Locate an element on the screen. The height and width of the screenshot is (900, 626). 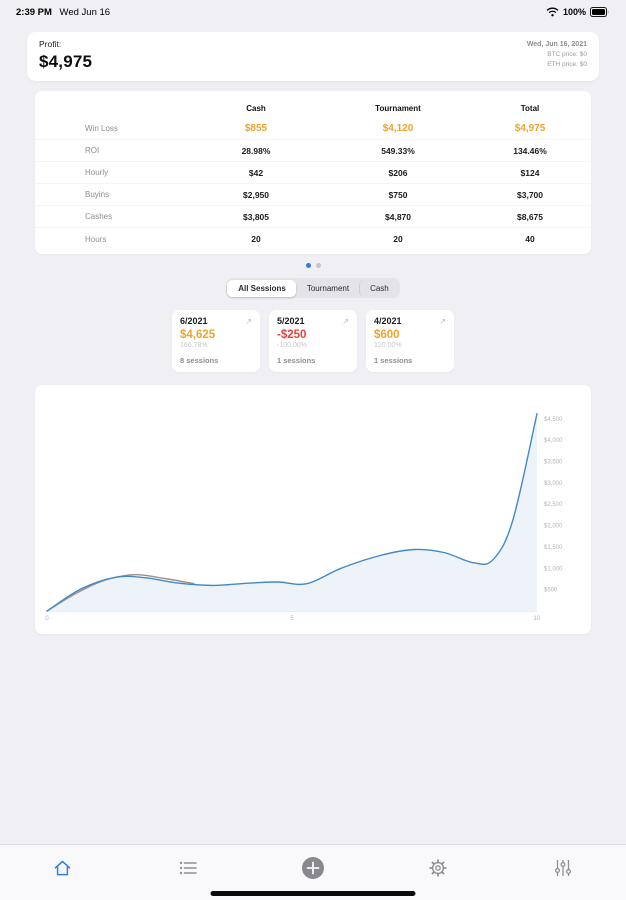
table-header-row: Cash Tournament Total is located at coordinates (313, 108).